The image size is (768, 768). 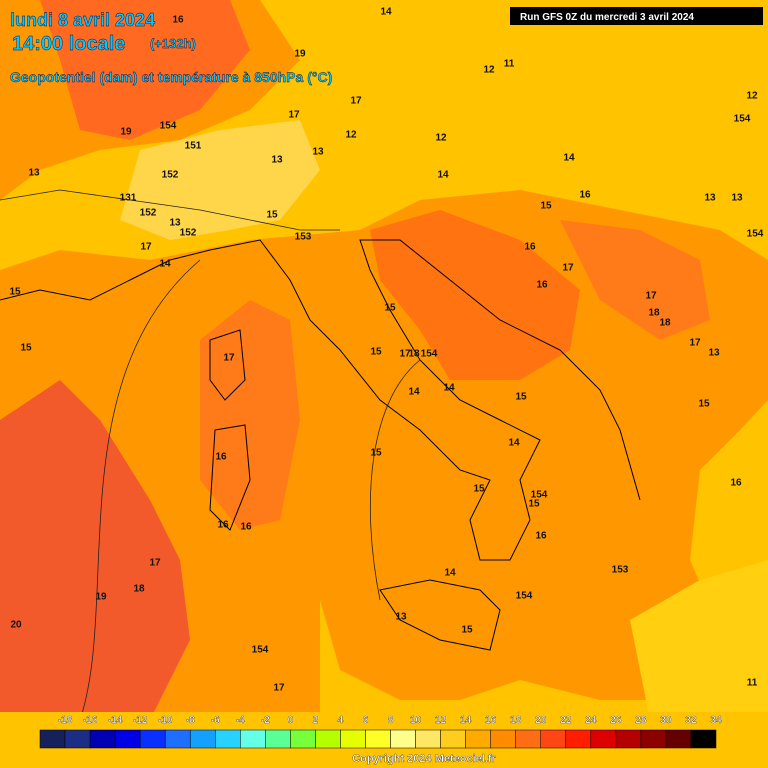 I want to click on legend-tick-label: -12, so click(x=140, y=720).